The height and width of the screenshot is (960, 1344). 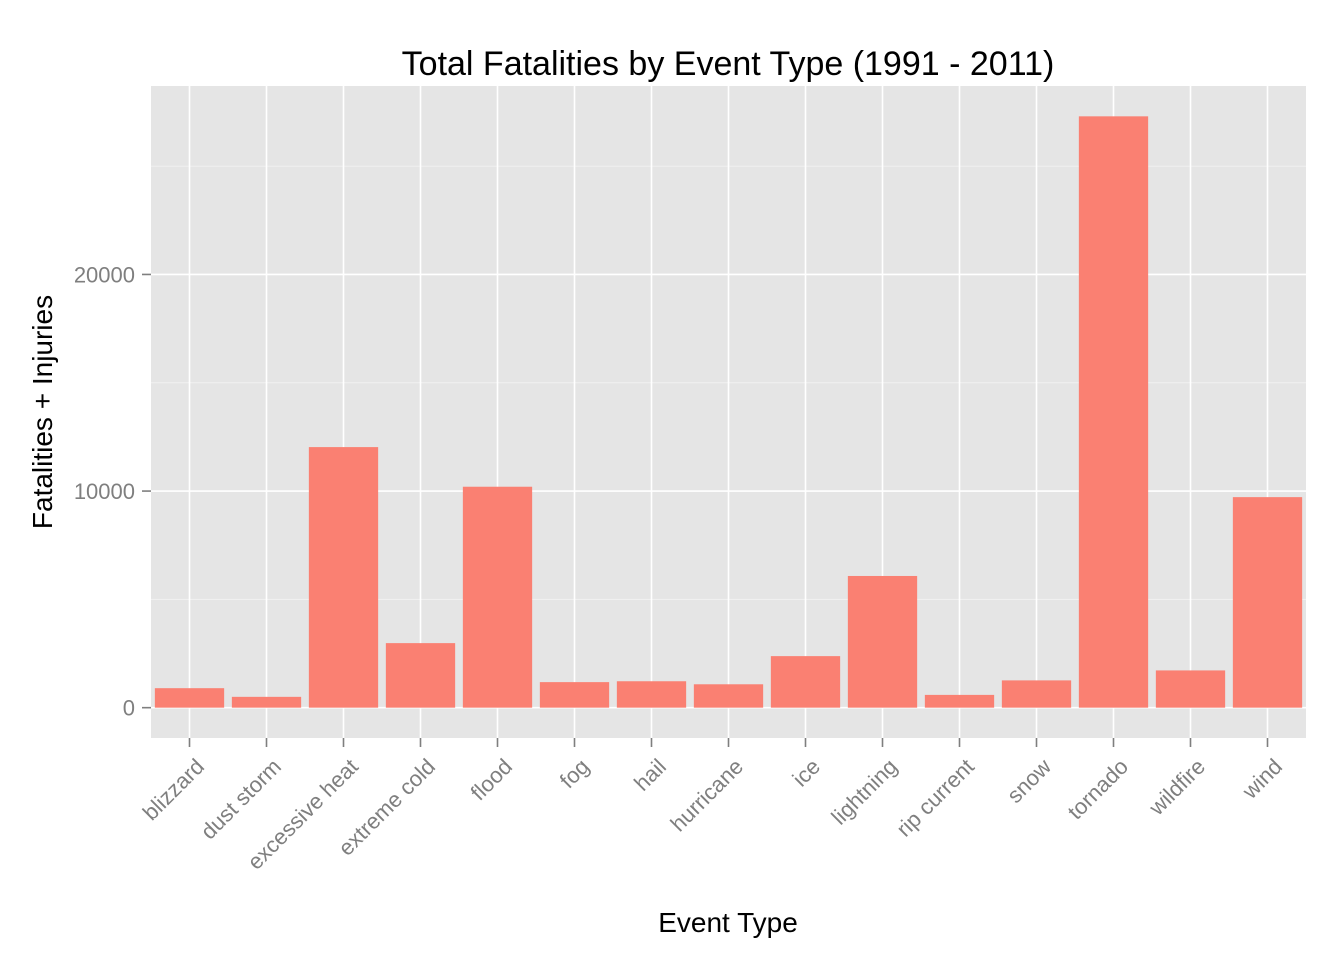 I want to click on bar-lightning, so click(x=882, y=641).